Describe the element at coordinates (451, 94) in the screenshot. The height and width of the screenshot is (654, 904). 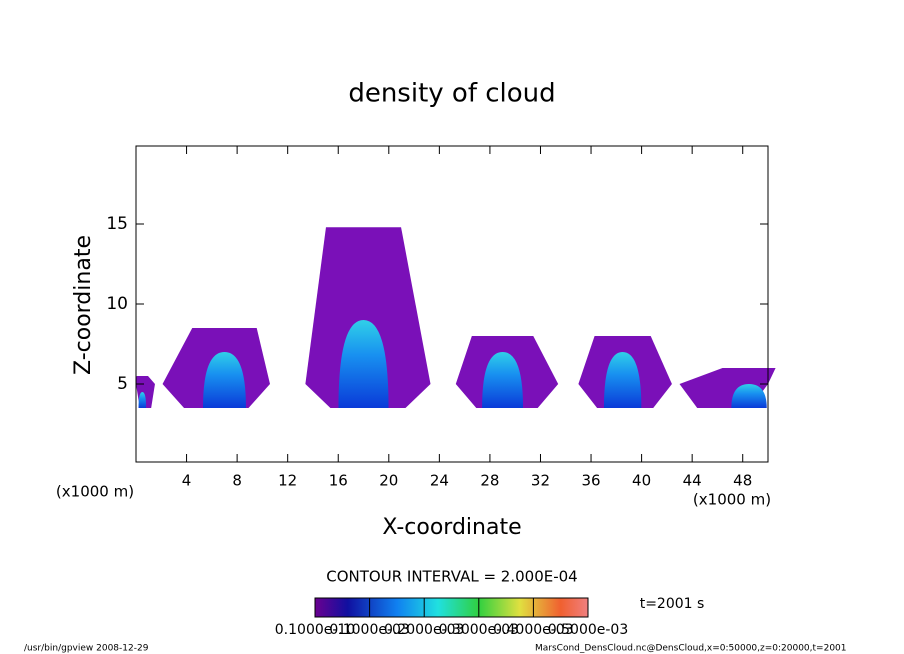
I see `chart-title: density of cloud` at that location.